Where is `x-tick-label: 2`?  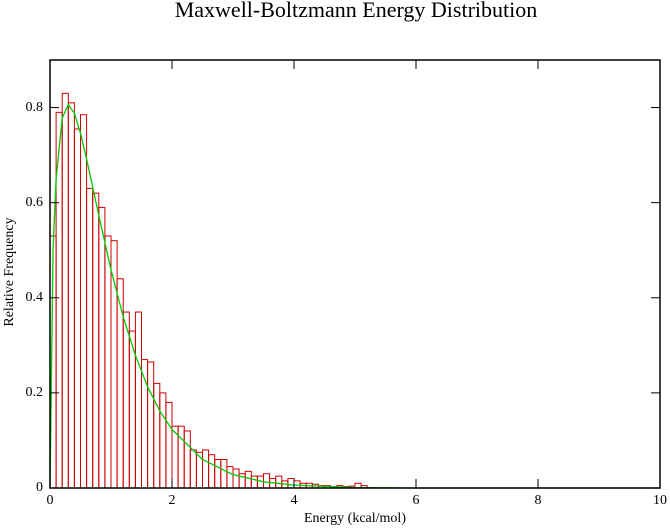
x-tick-label: 2 is located at coordinates (172, 500).